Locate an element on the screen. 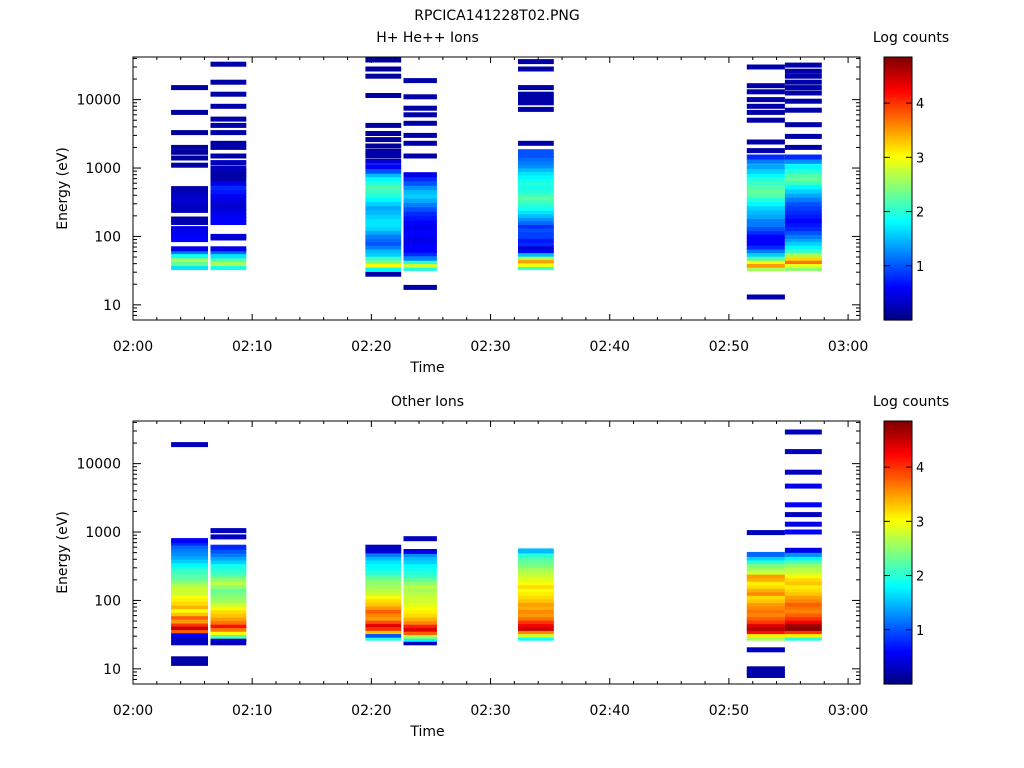 This screenshot has height=768, width=1024. spectrogram-column is located at coordinates (420, 591).